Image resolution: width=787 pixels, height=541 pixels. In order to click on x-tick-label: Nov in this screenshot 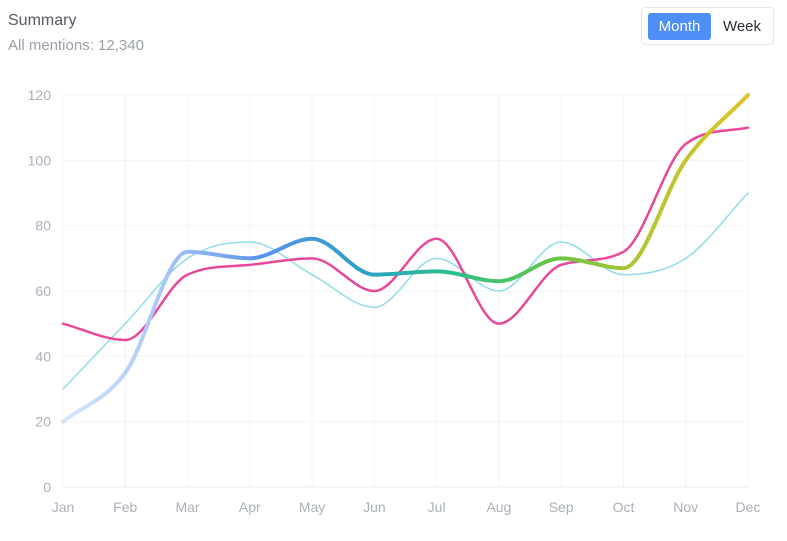, I will do `click(685, 507)`.